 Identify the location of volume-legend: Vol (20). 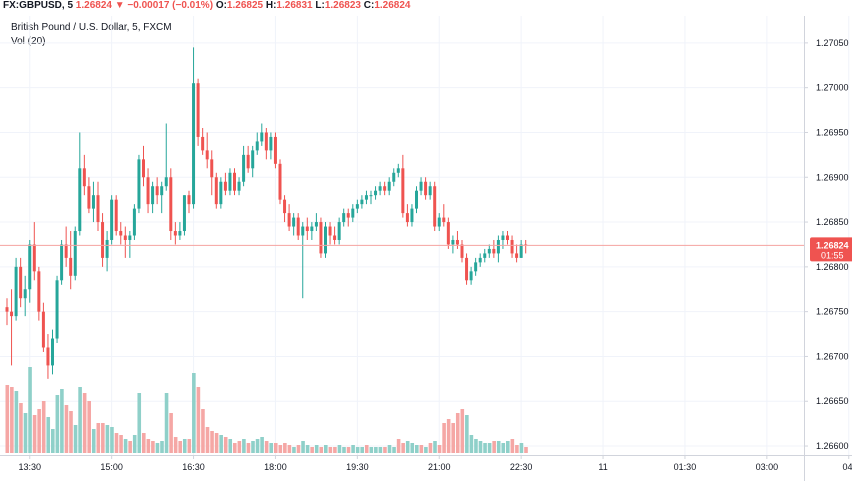
(28, 41).